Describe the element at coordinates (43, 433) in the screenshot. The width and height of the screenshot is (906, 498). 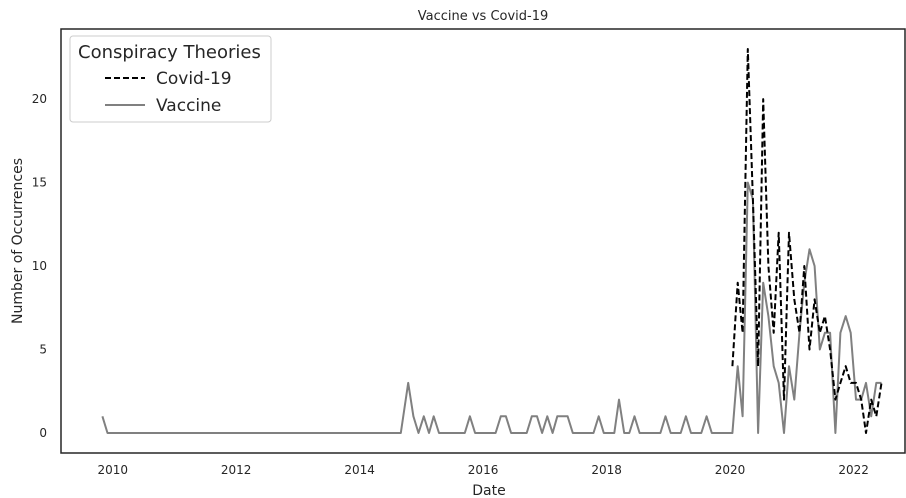
I see `y-tick-label: 0` at that location.